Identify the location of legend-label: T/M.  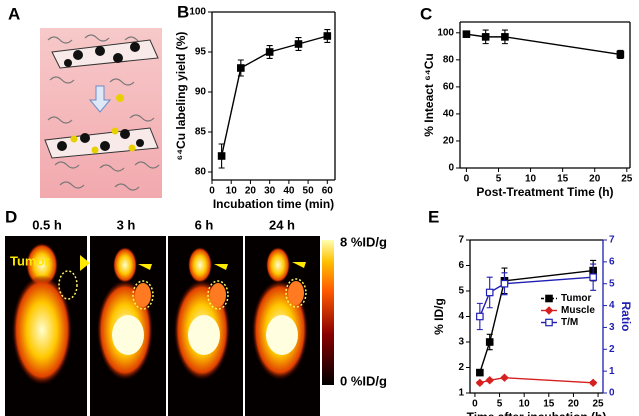
(569, 322).